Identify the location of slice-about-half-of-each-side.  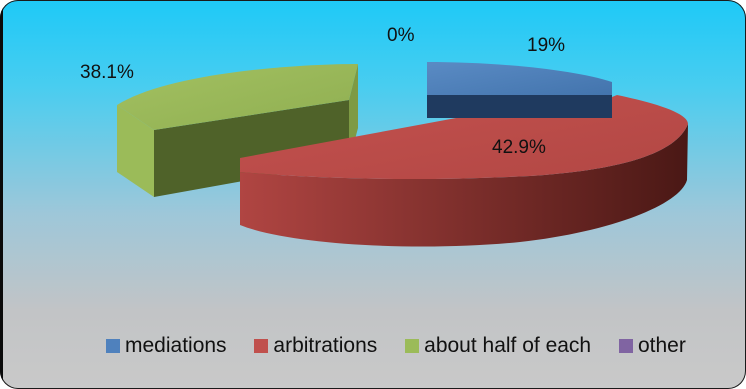
(135, 151).